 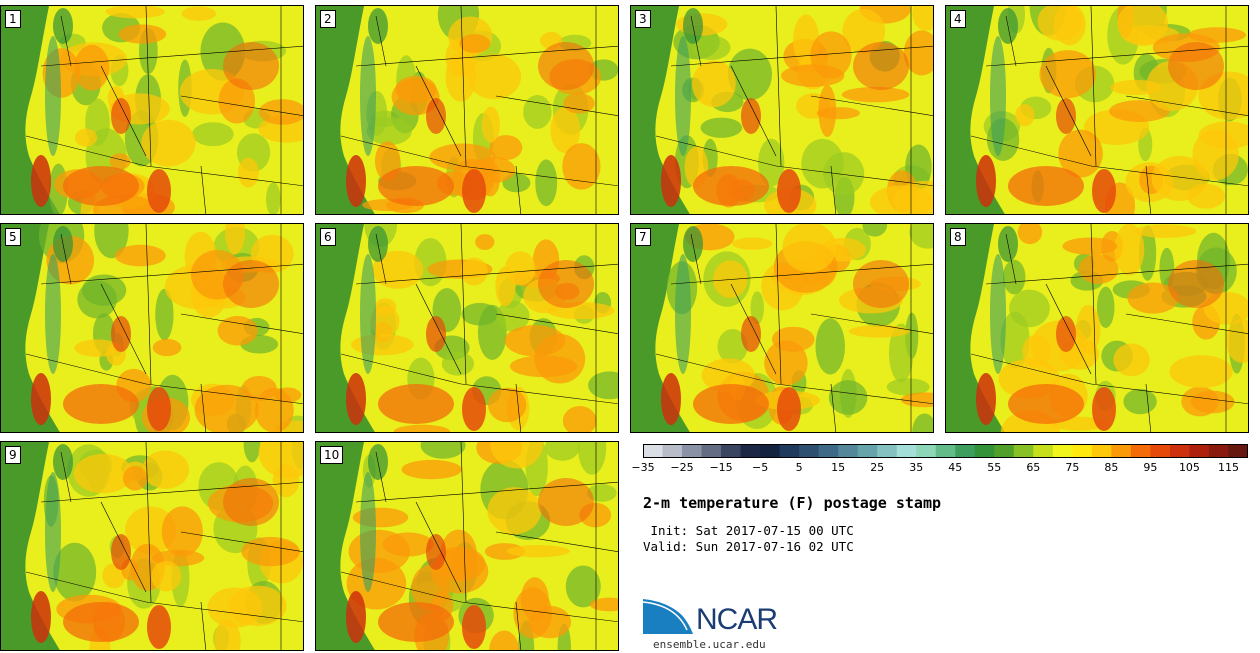 I want to click on stamp-panel-10: 10, so click(x=467, y=546).